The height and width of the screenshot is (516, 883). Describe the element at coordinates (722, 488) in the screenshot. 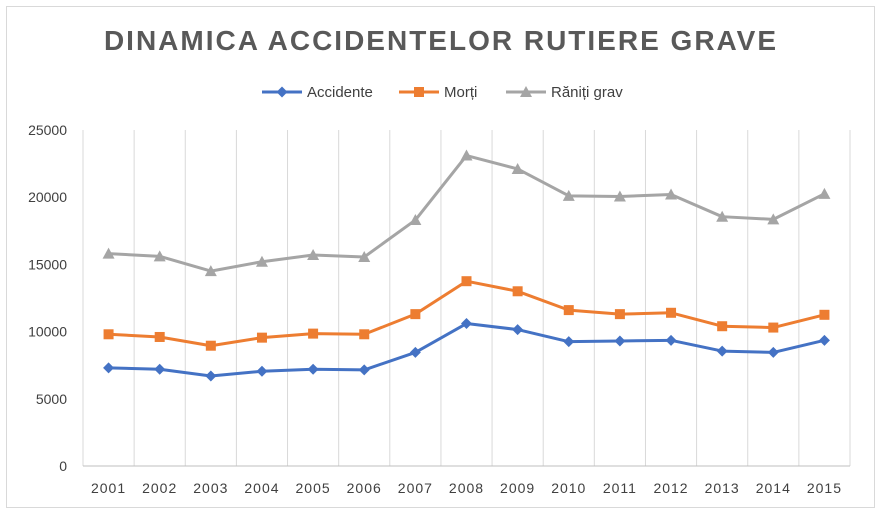

I see `x-tick-label: 2013` at that location.